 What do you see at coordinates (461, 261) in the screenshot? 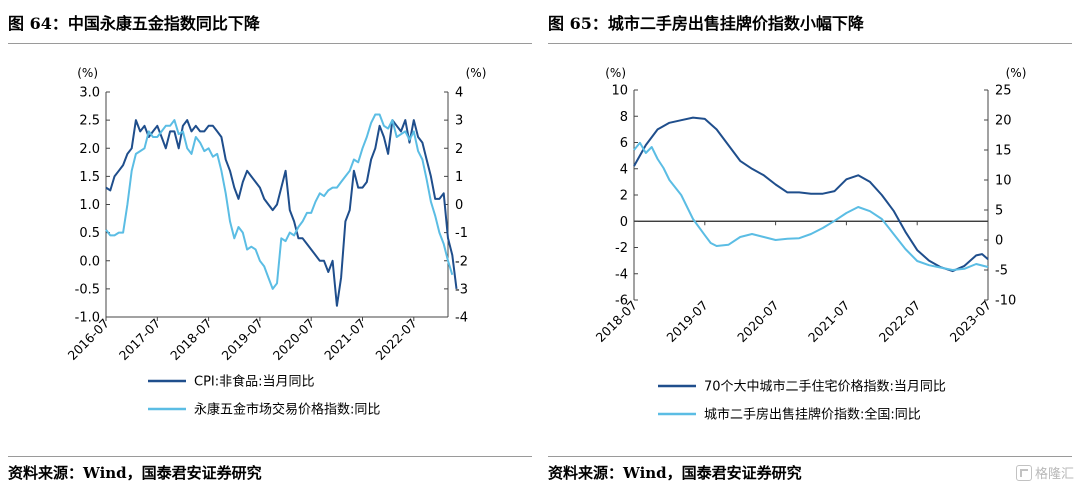
I see `right-tick-label: -2` at bounding box center [461, 261].